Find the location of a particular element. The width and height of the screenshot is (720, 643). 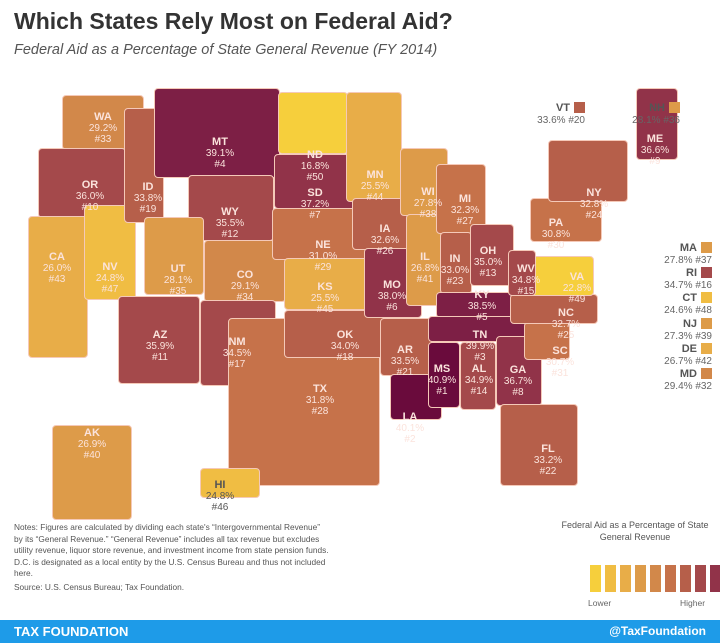

state-value: 34.9% is located at coordinates (479, 380).